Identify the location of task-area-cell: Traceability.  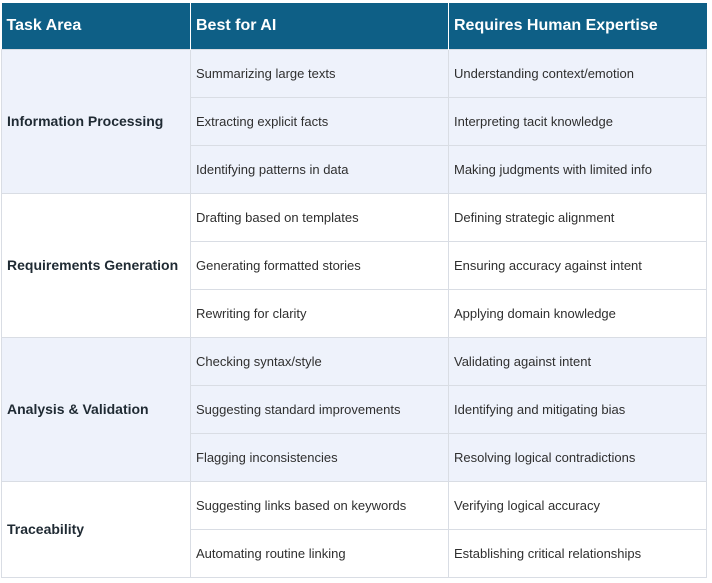
(96, 529).